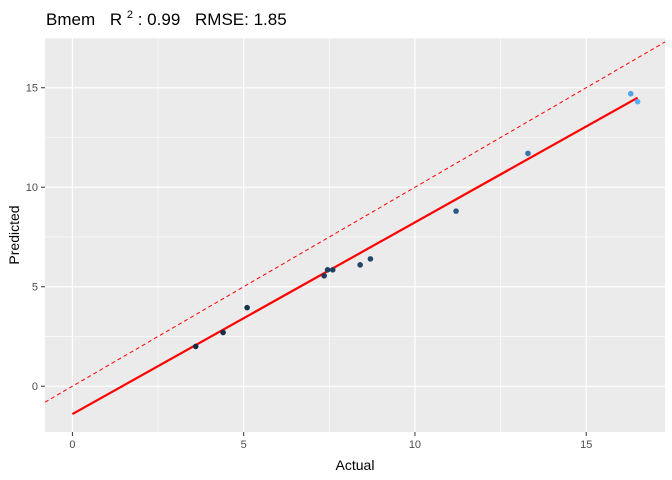 This screenshot has width=672, height=480. What do you see at coordinates (130, 15) in the screenshot?
I see `title-r-exponent: 2` at bounding box center [130, 15].